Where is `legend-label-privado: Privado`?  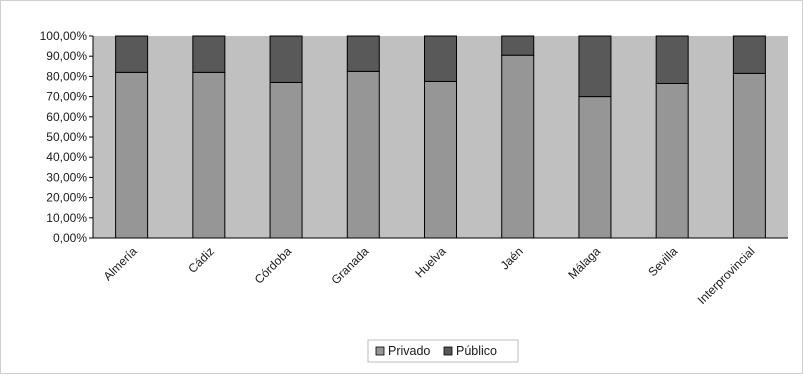
legend-label-privado: Privado is located at coordinates (409, 351).